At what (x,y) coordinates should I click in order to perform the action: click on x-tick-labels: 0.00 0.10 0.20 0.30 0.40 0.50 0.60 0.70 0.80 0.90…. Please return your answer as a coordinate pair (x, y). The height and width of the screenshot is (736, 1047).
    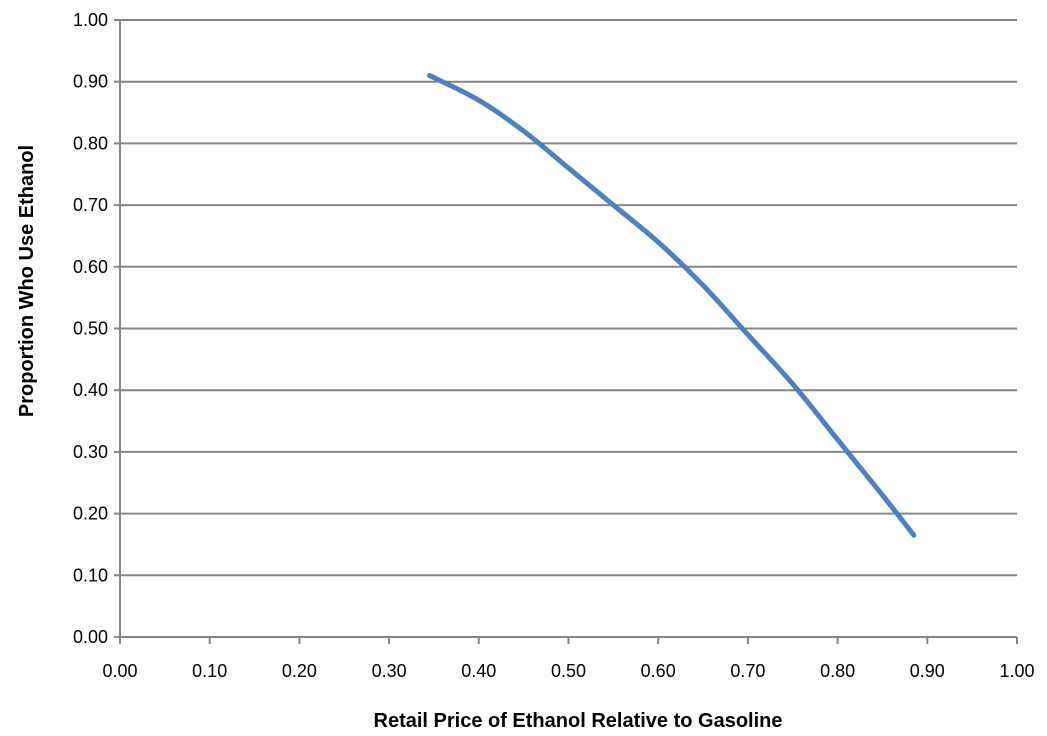
    Looking at the image, I should click on (568, 671).